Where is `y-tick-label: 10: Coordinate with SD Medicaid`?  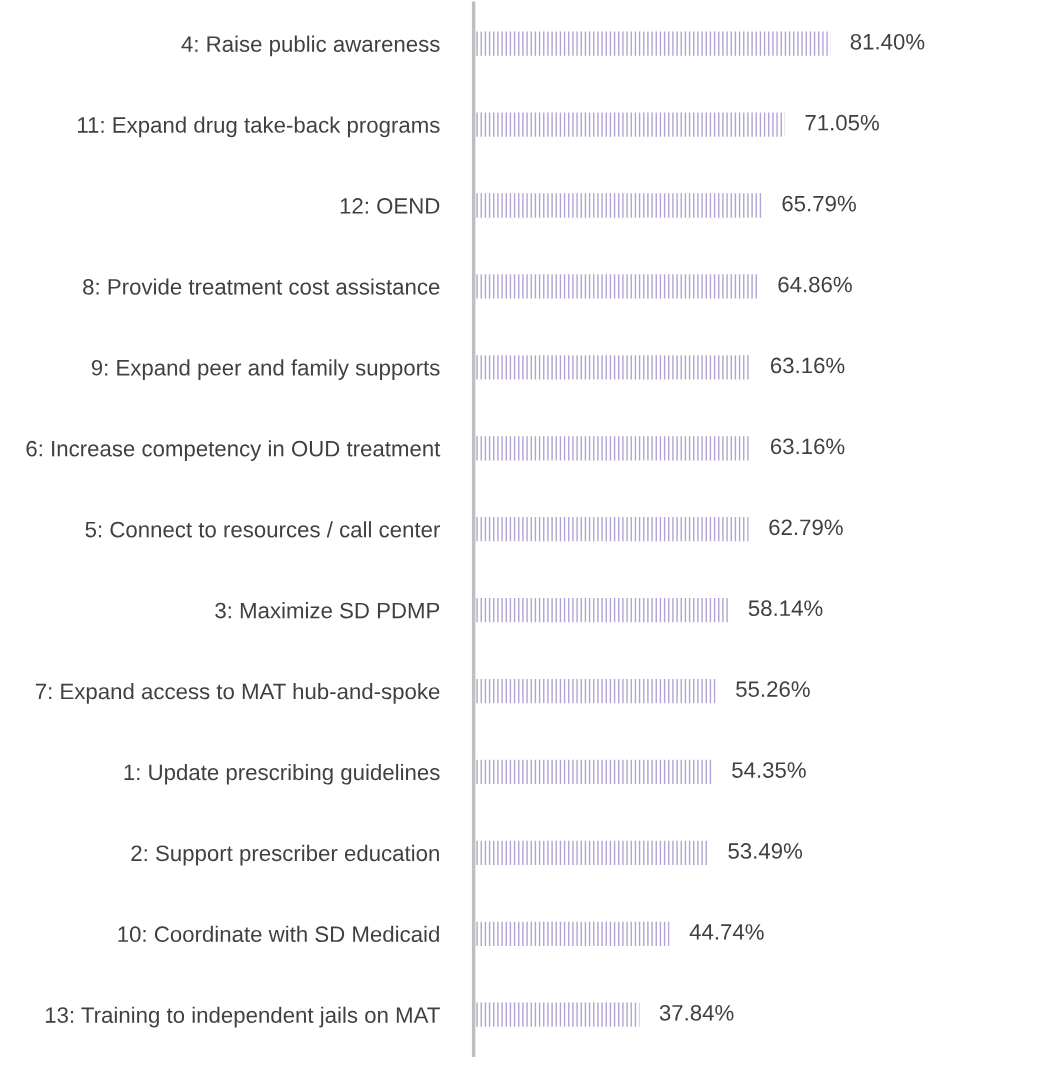
y-tick-label: 10: Coordinate with SD Medicaid is located at coordinates (278, 934).